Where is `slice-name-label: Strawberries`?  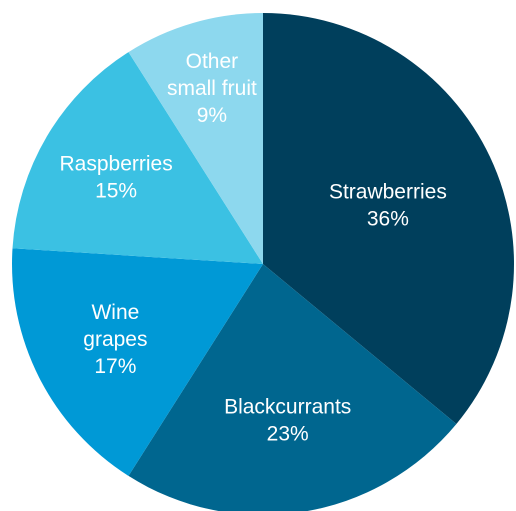
slice-name-label: Strawberries is located at coordinates (388, 192).